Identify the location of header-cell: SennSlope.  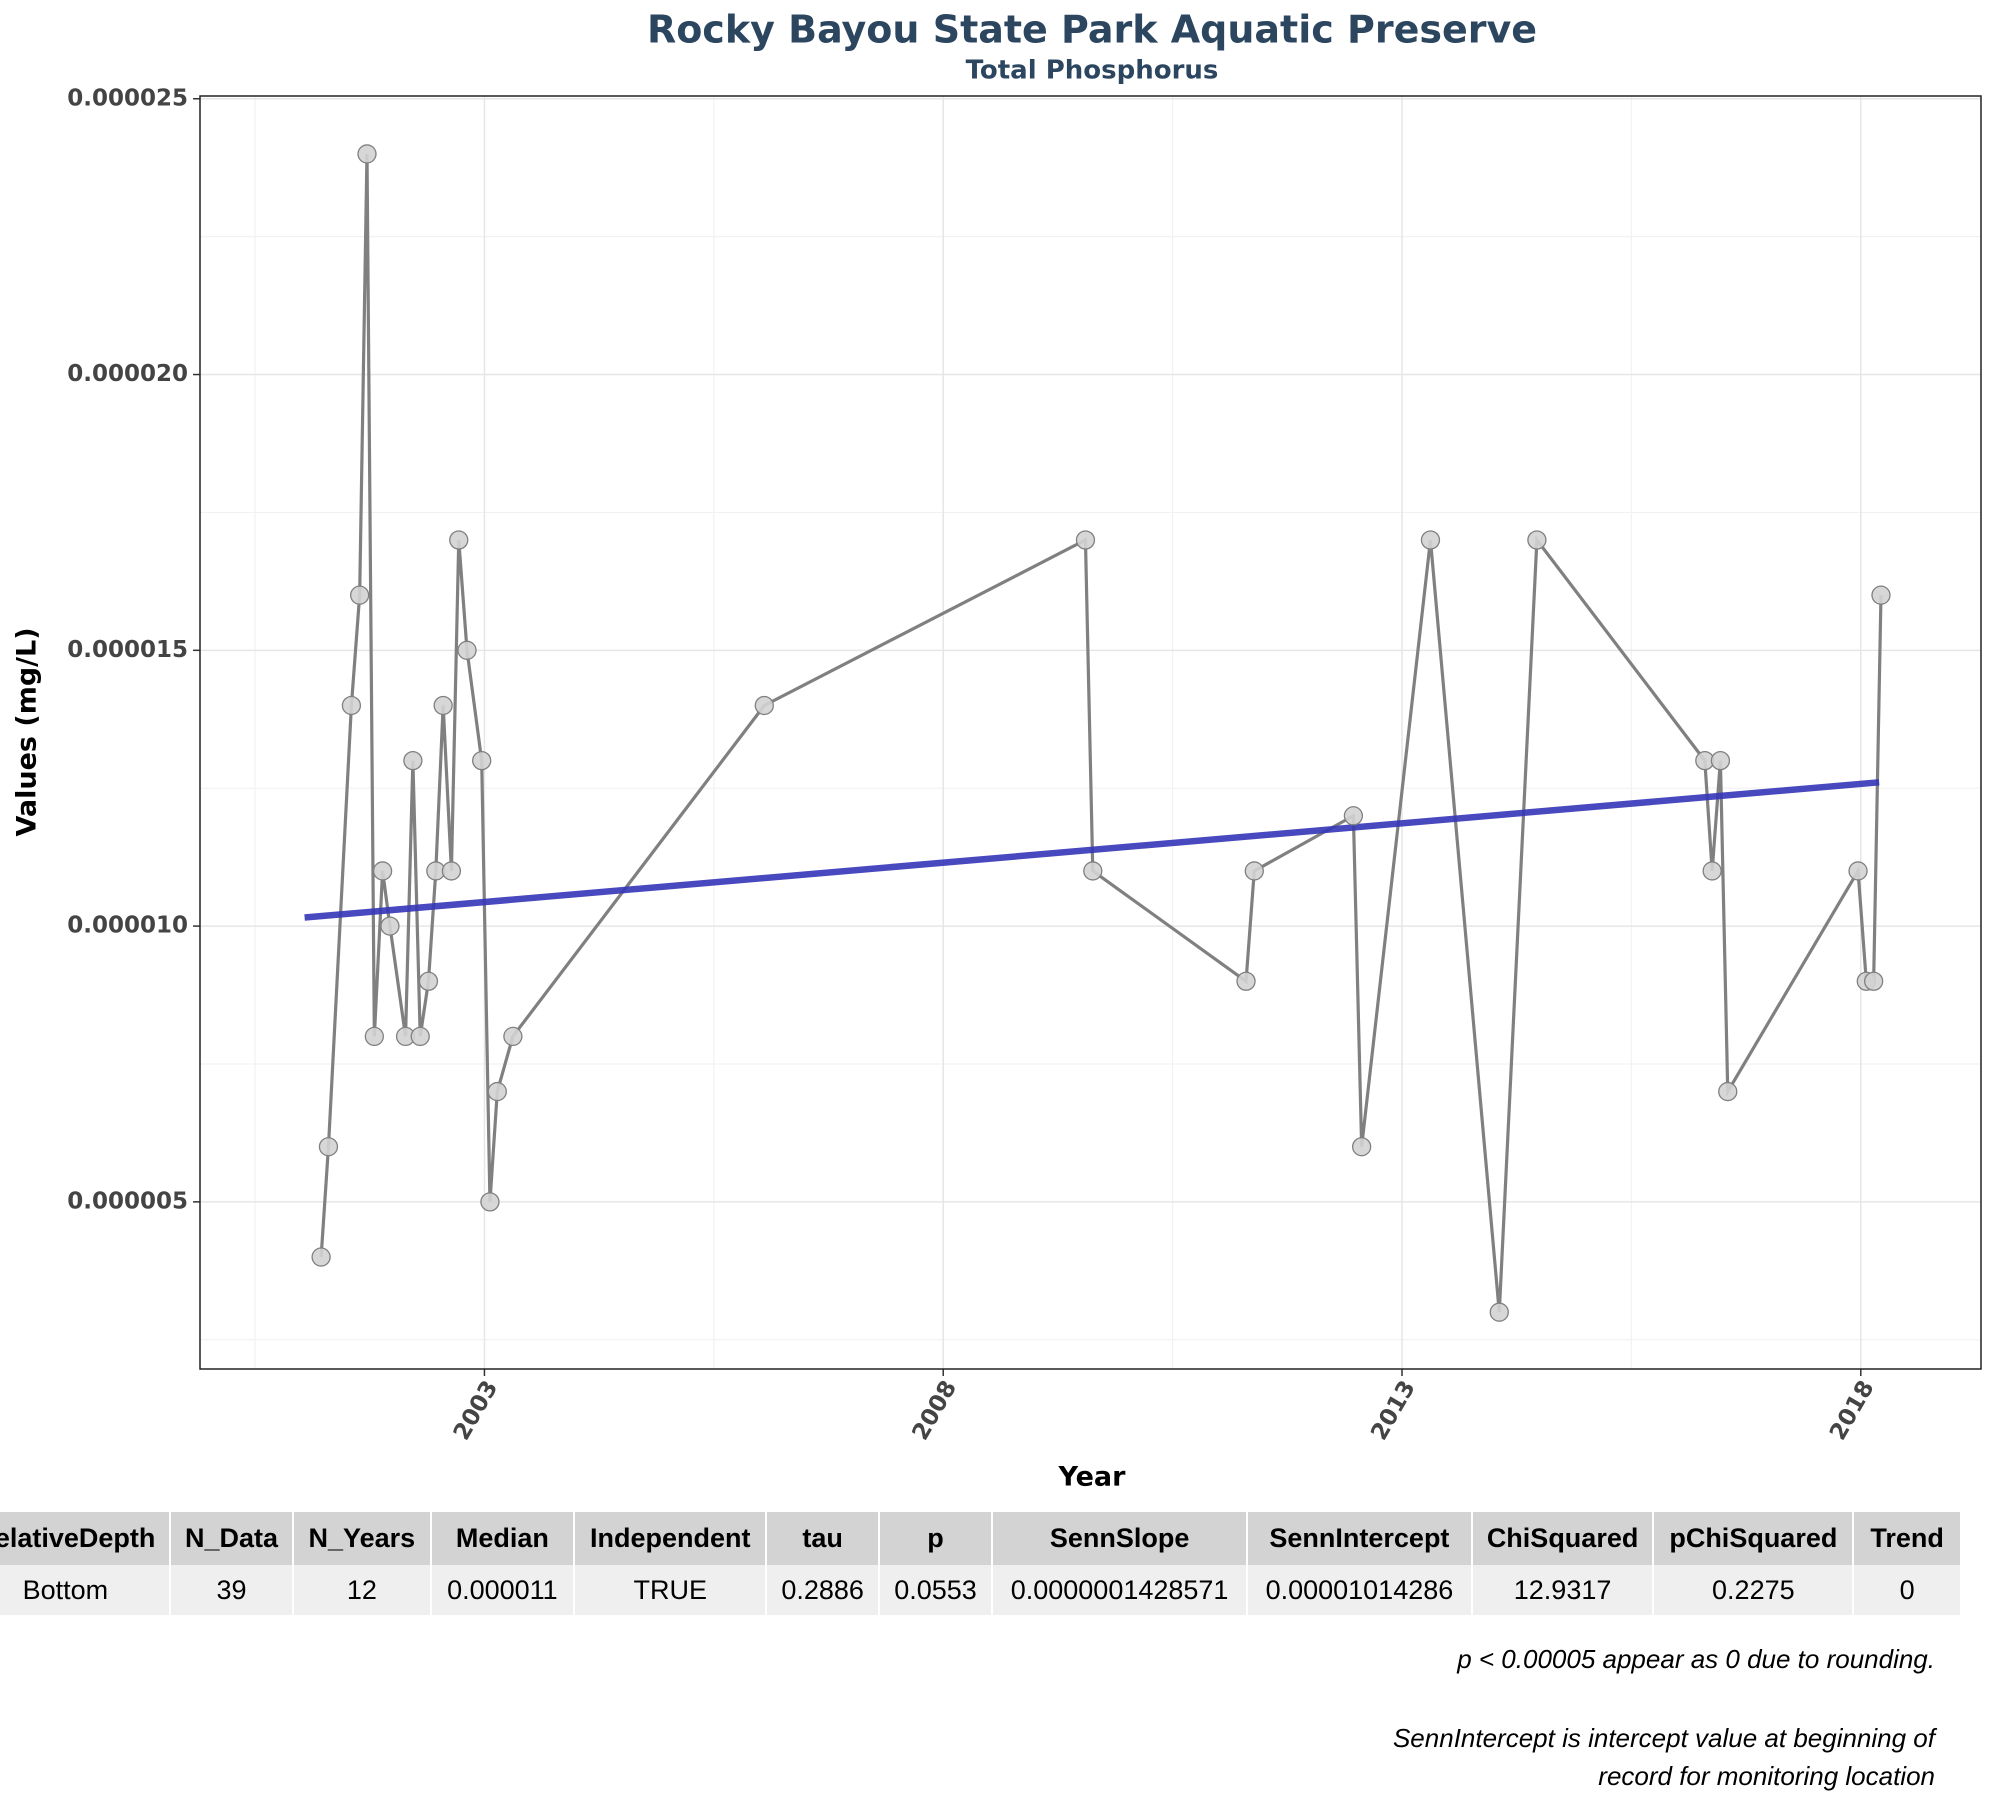
(1120, 1538).